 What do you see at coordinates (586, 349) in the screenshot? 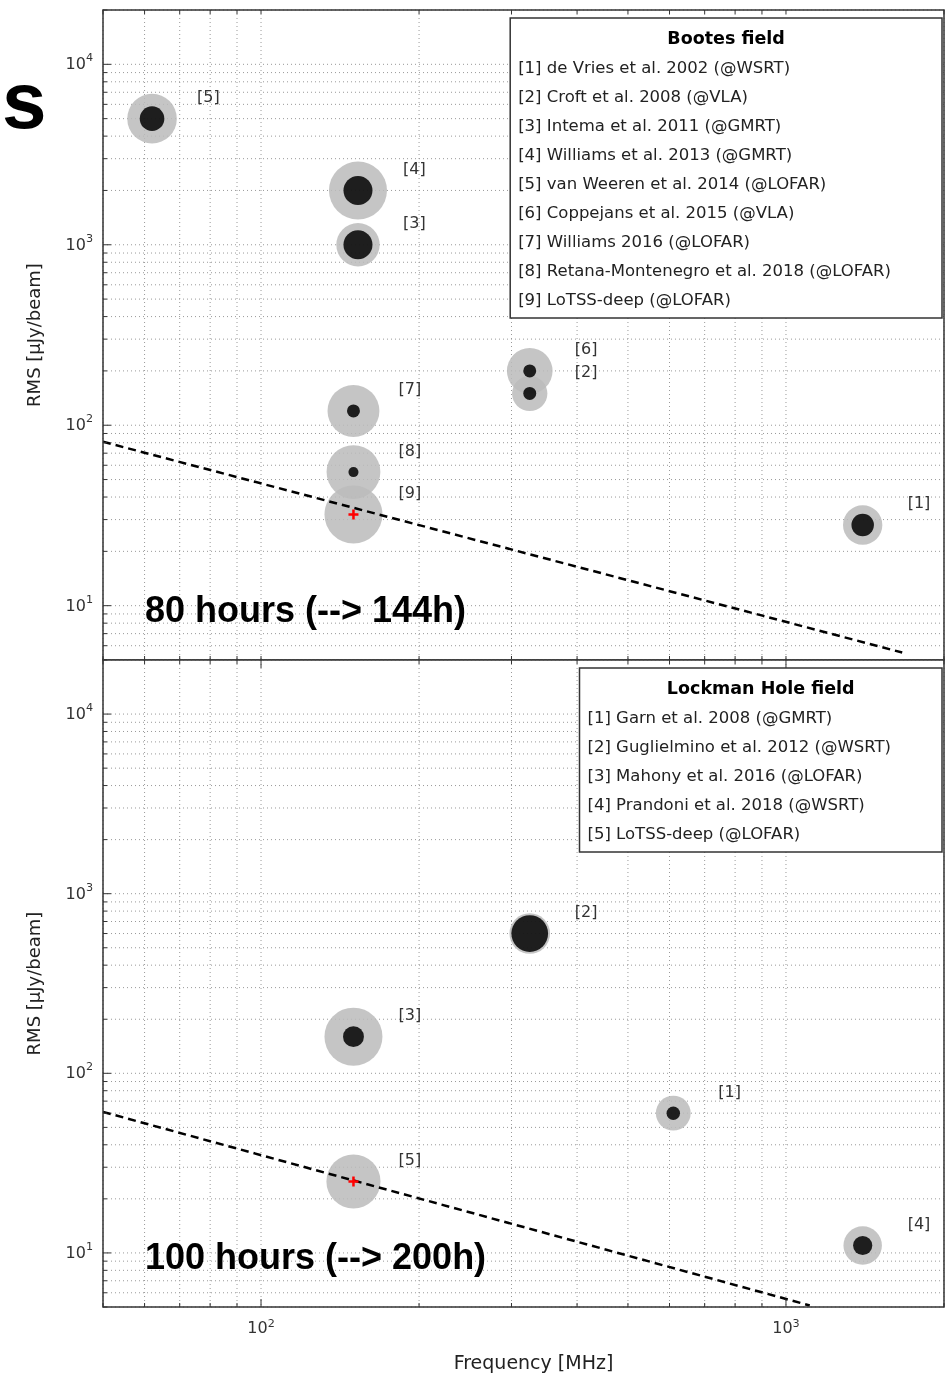
I see `annotation: [6]` at bounding box center [586, 349].